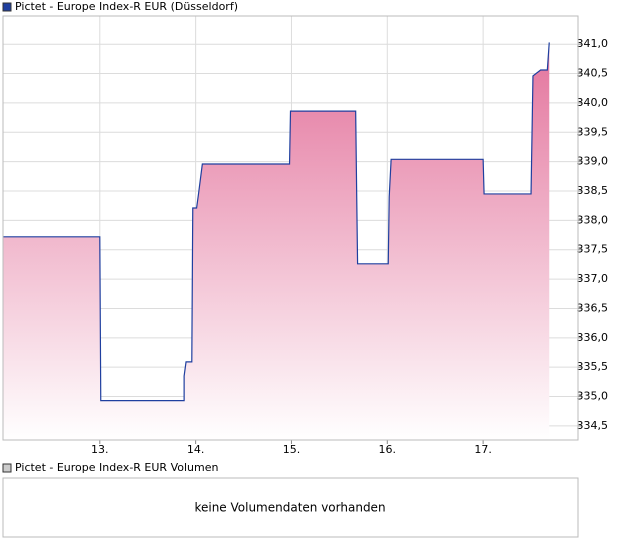 The width and height of the screenshot is (620, 546). What do you see at coordinates (593, 396) in the screenshot?
I see `y-tick-label: 335,0` at bounding box center [593, 396].